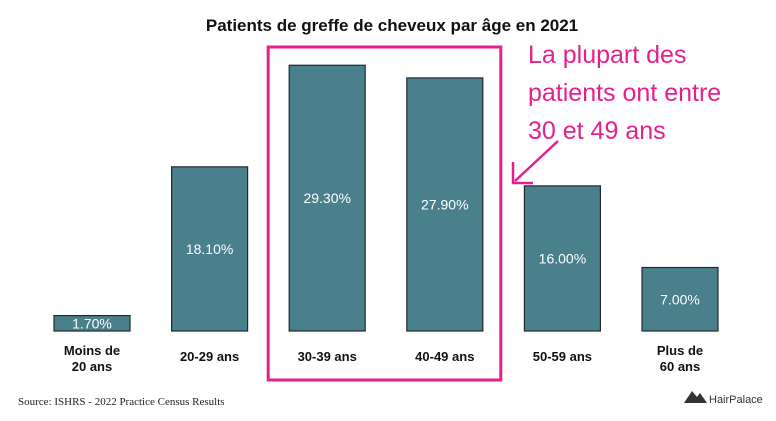  What do you see at coordinates (327, 356) in the screenshot?
I see `category-label: 30-39 ans` at bounding box center [327, 356].